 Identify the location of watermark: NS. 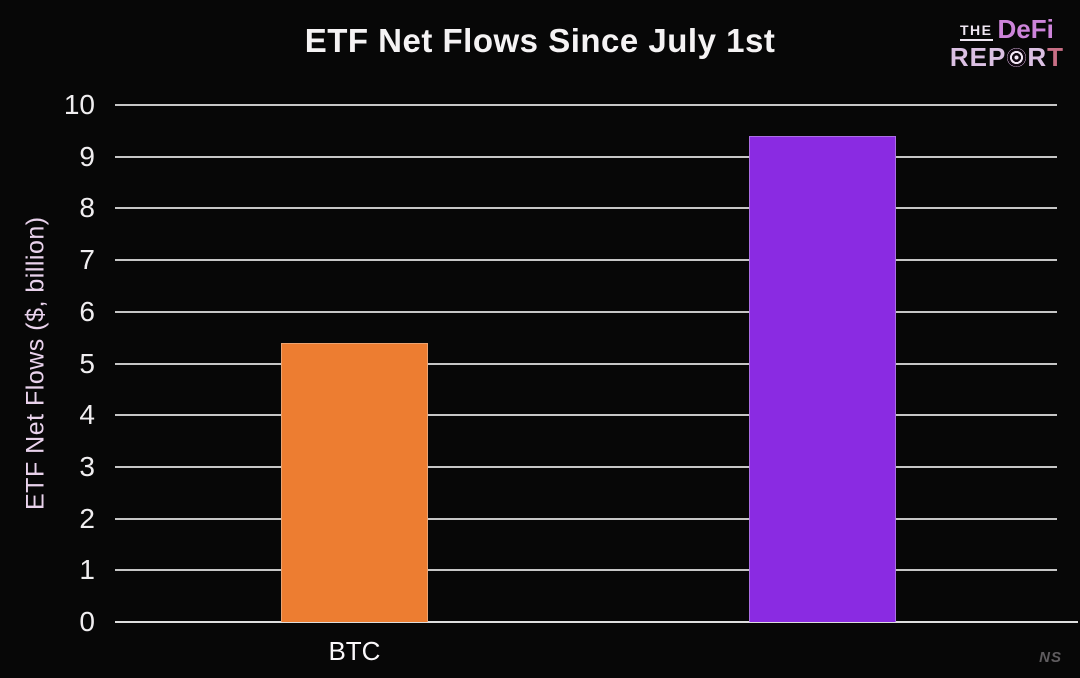
(1050, 657).